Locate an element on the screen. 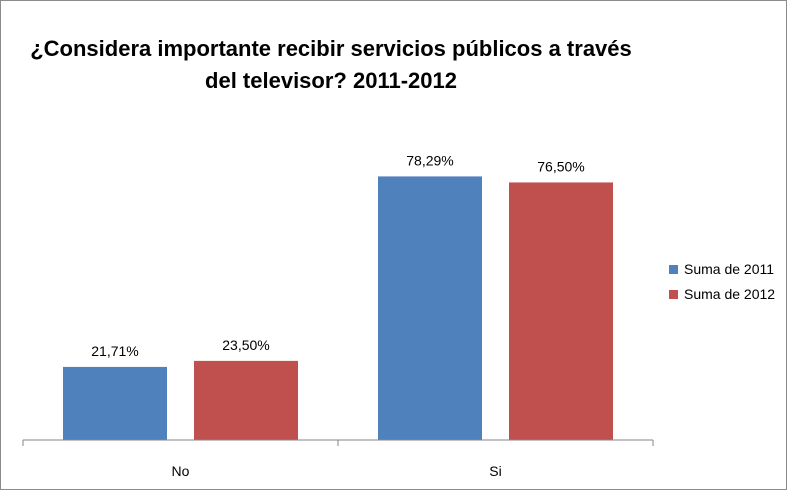  legend-swatch-2012 is located at coordinates (673, 294).